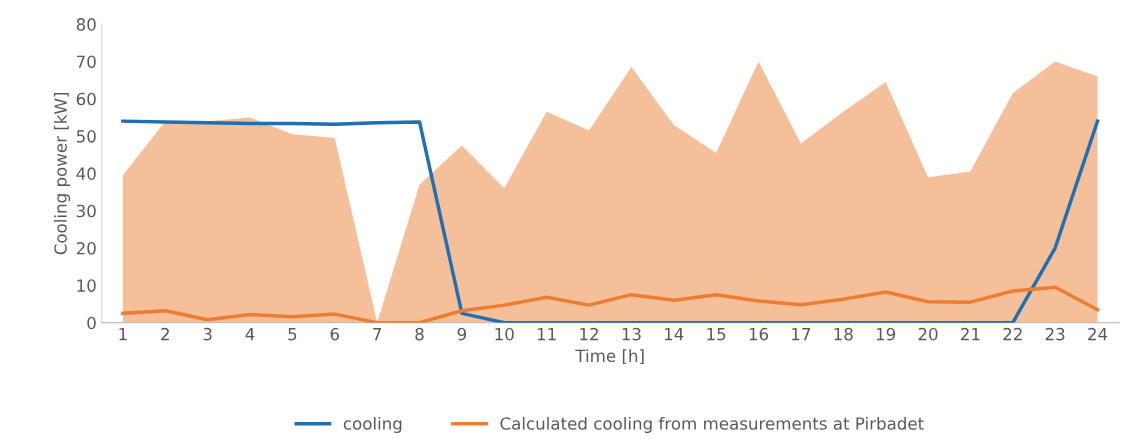 The image size is (1130, 439). Describe the element at coordinates (609, 357) in the screenshot. I see `x-axis-title: Time [h]` at that location.